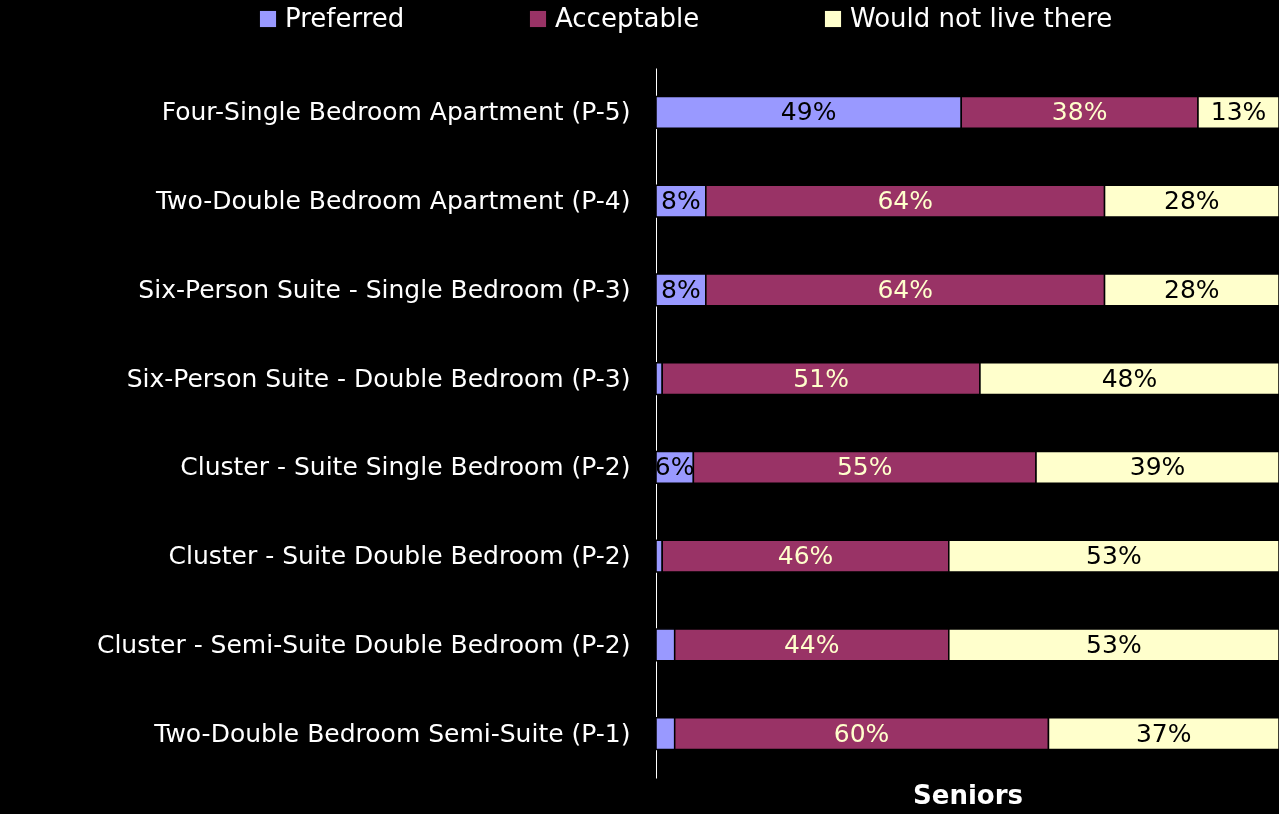 This screenshot has height=814, width=1279. What do you see at coordinates (384, 289) in the screenshot?
I see `y-tick-label: Six-Person Suite - Single Bedroom (P-3)` at bounding box center [384, 289].